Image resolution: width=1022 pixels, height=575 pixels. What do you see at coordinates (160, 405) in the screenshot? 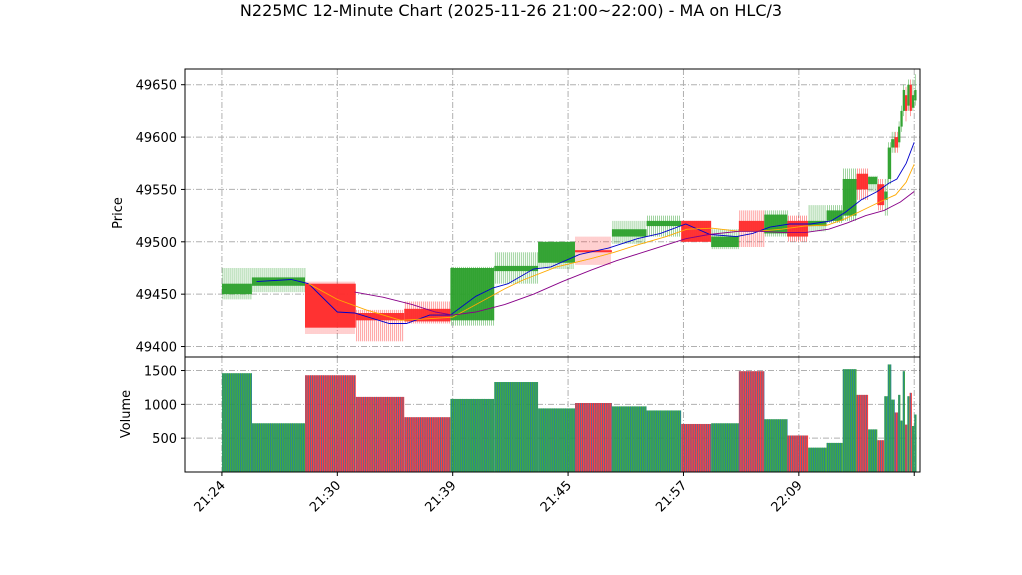
I see `volume-tick-label: 1000` at bounding box center [160, 405].